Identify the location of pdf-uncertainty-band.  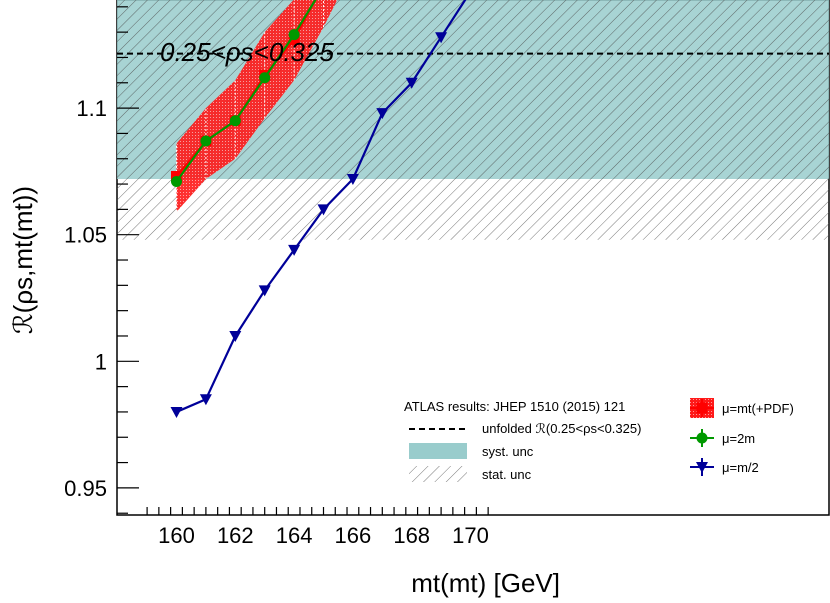
(257, 106).